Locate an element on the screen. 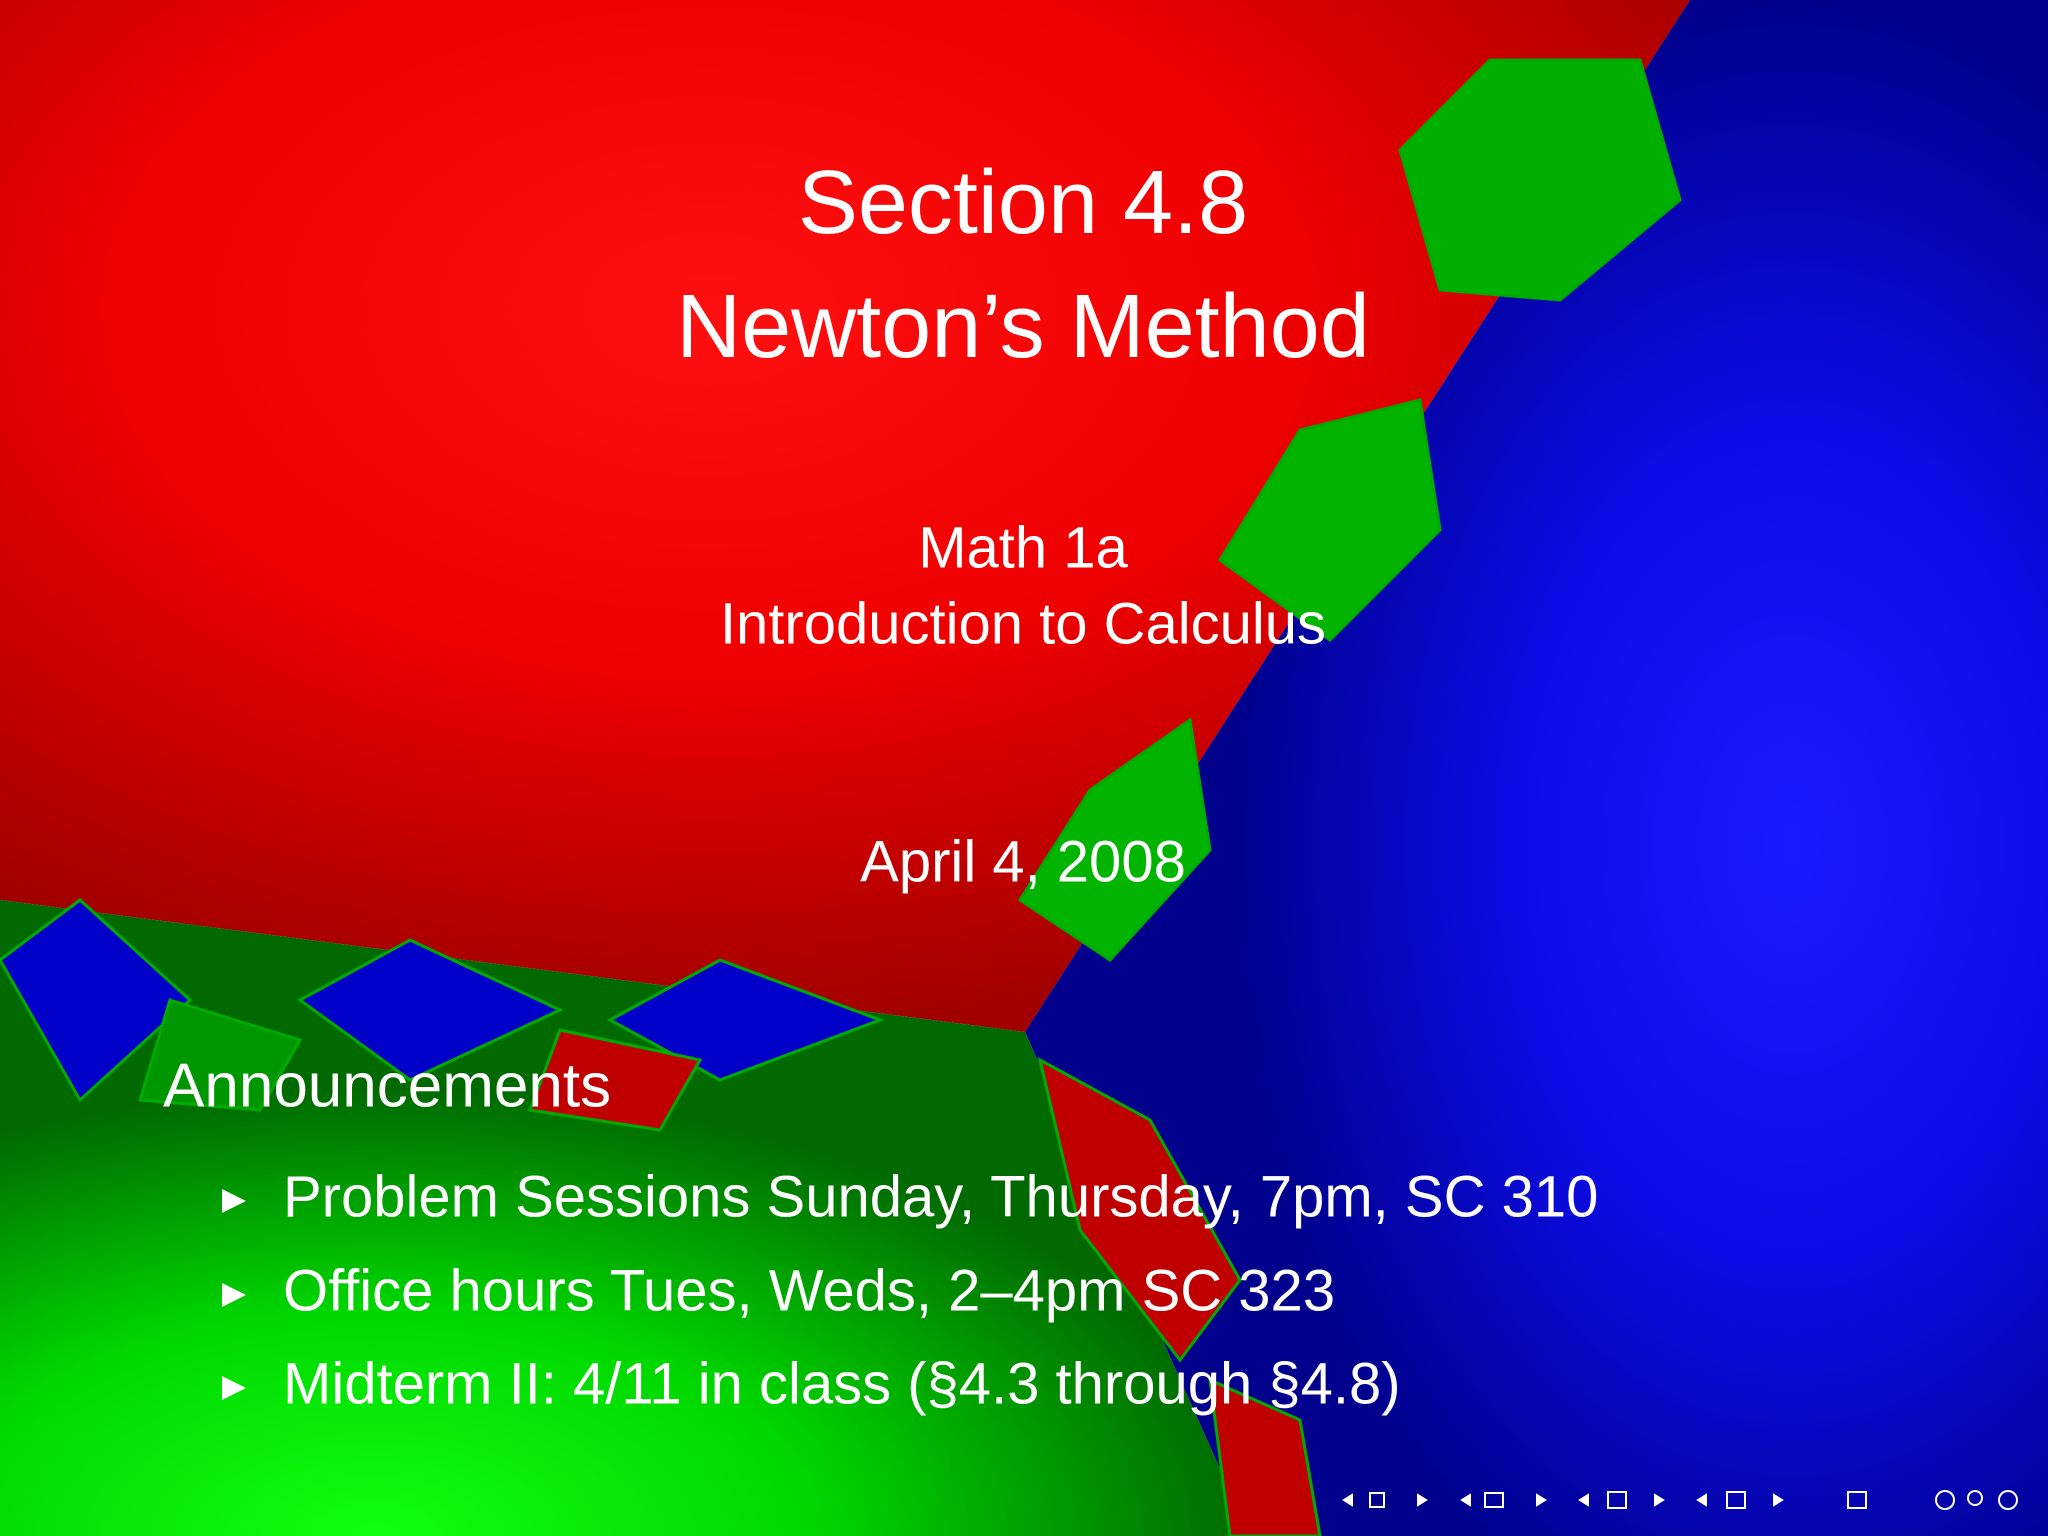 The height and width of the screenshot is (1536, 2048). subtitle-line: Introduction to Calculus is located at coordinates (1023, 623).